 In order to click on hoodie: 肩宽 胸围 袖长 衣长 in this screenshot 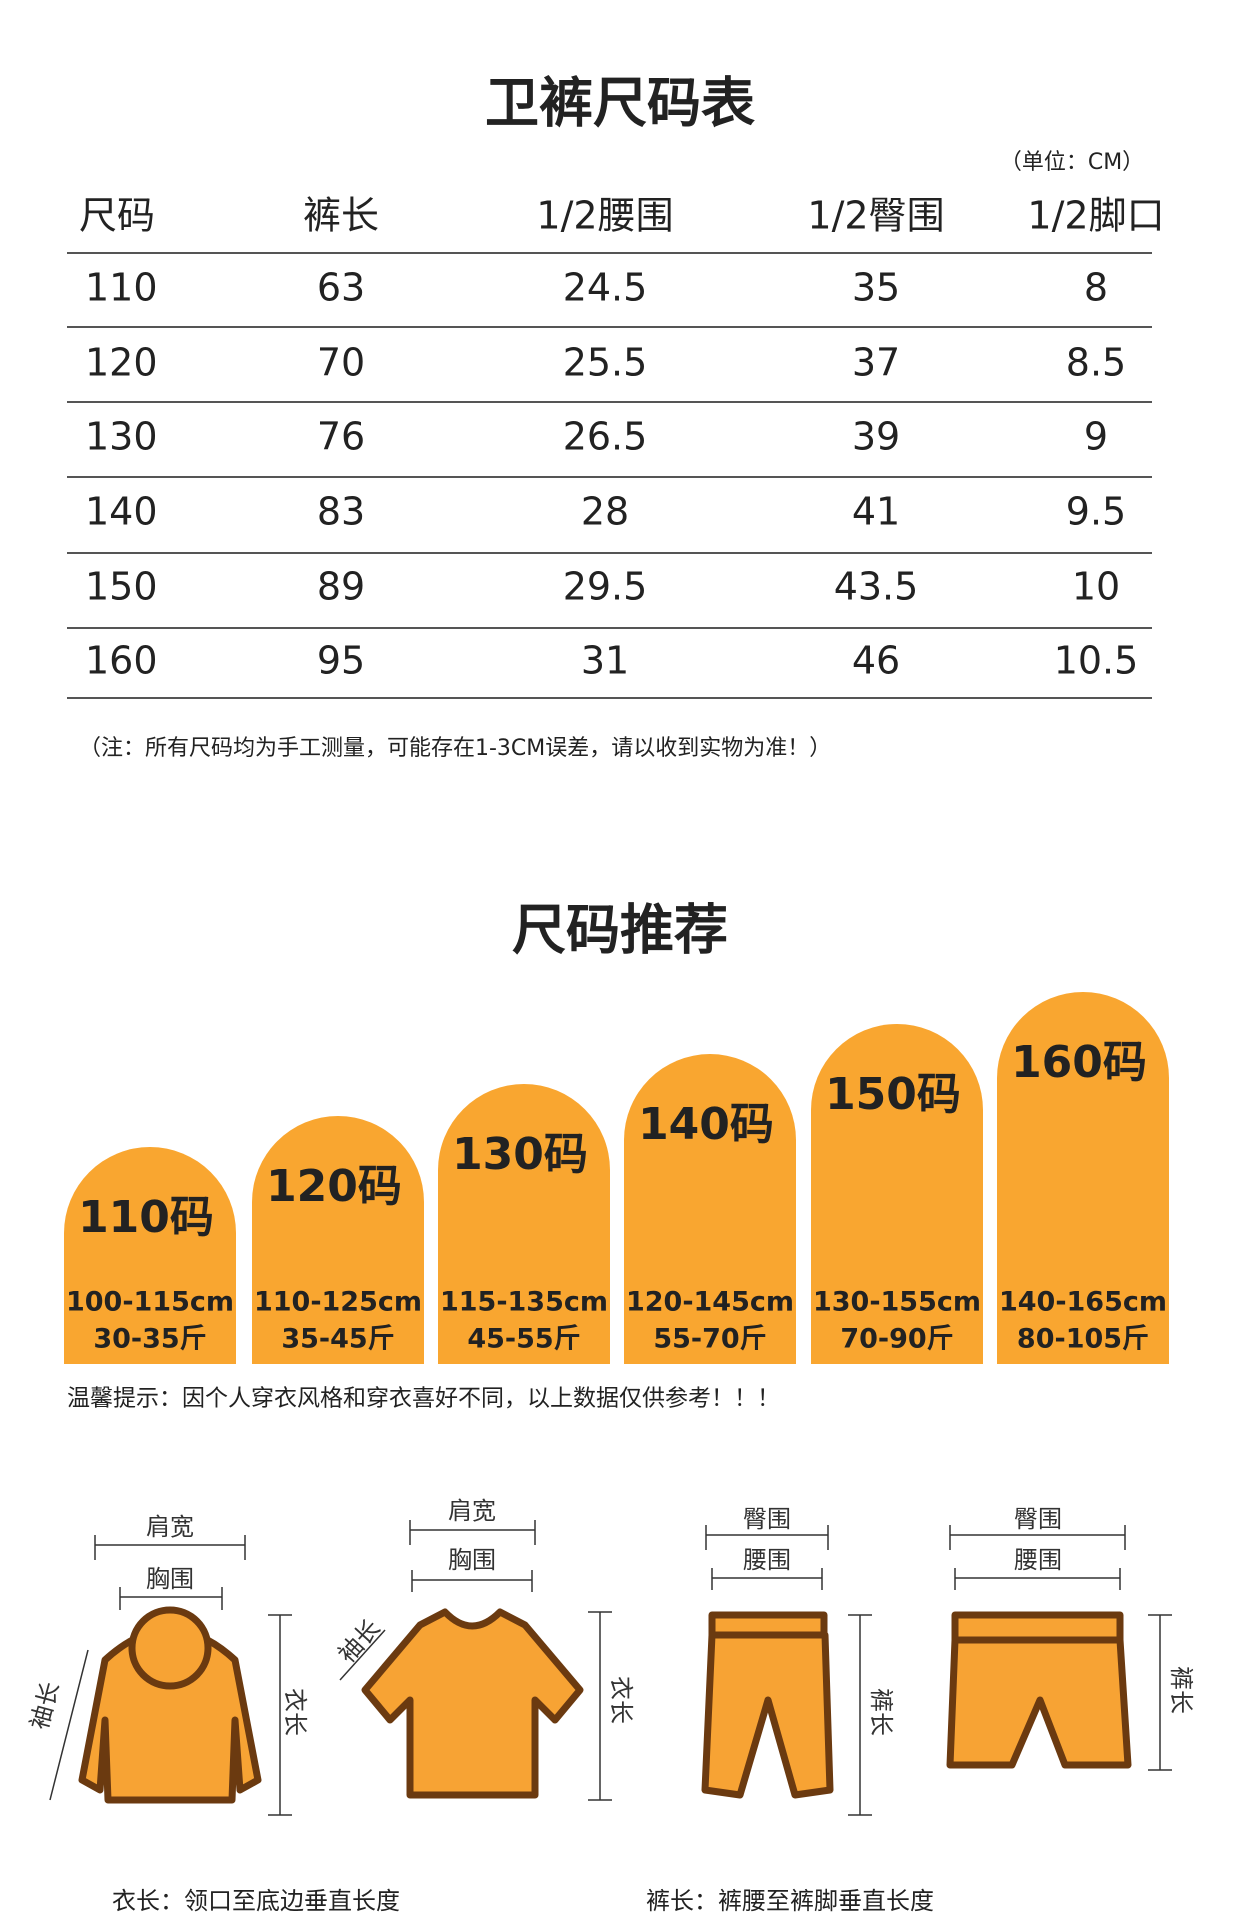, I will do `click(167, 1664)`.